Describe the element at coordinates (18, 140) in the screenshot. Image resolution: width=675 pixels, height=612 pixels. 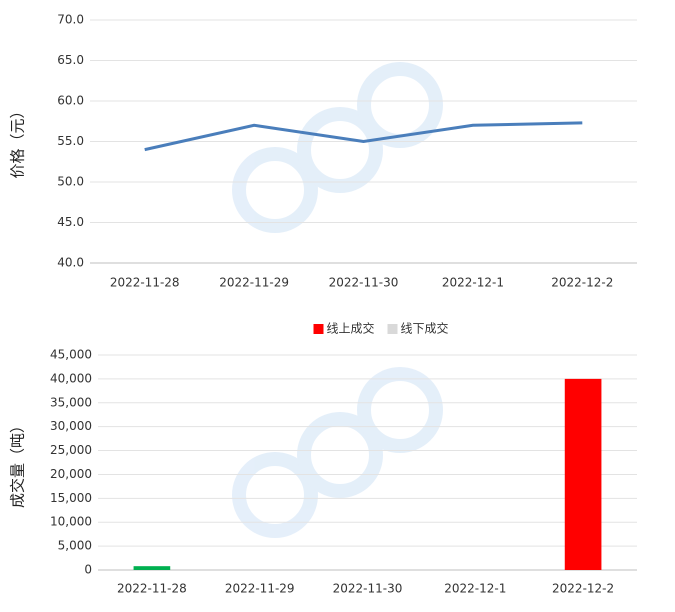
I see `y-axis-title: 价格（元）` at that location.